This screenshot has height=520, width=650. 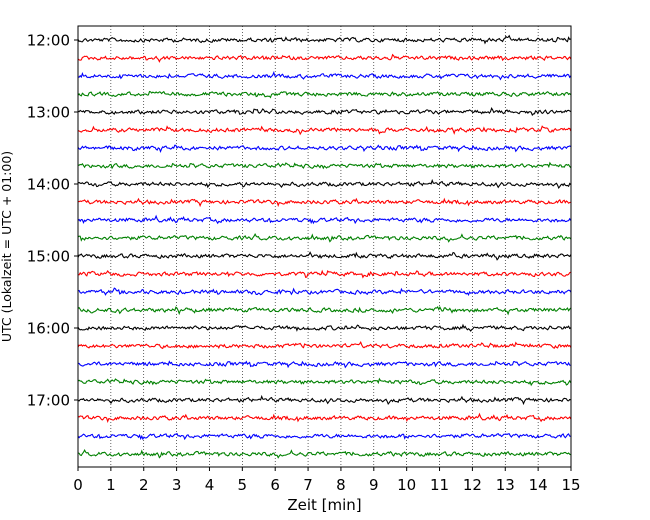 What do you see at coordinates (210, 485) in the screenshot?
I see `x-tick-label: 4` at bounding box center [210, 485].